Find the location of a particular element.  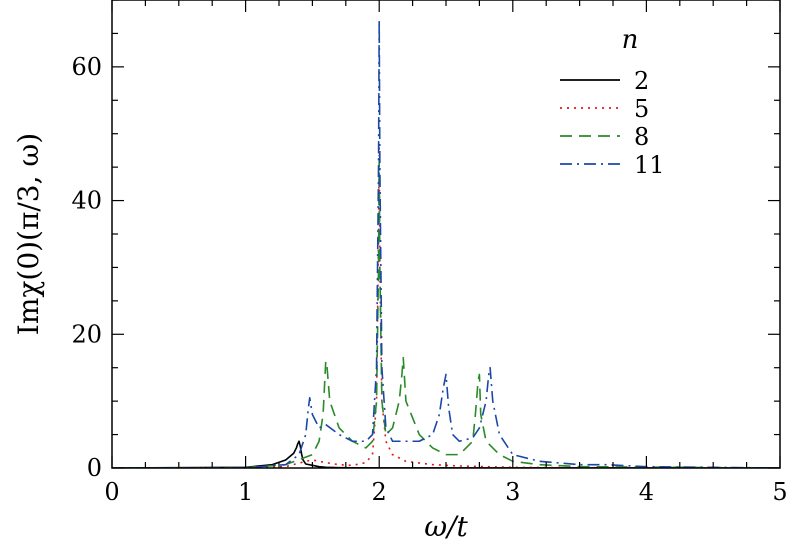

legend-label: 11 is located at coordinates (649, 165).